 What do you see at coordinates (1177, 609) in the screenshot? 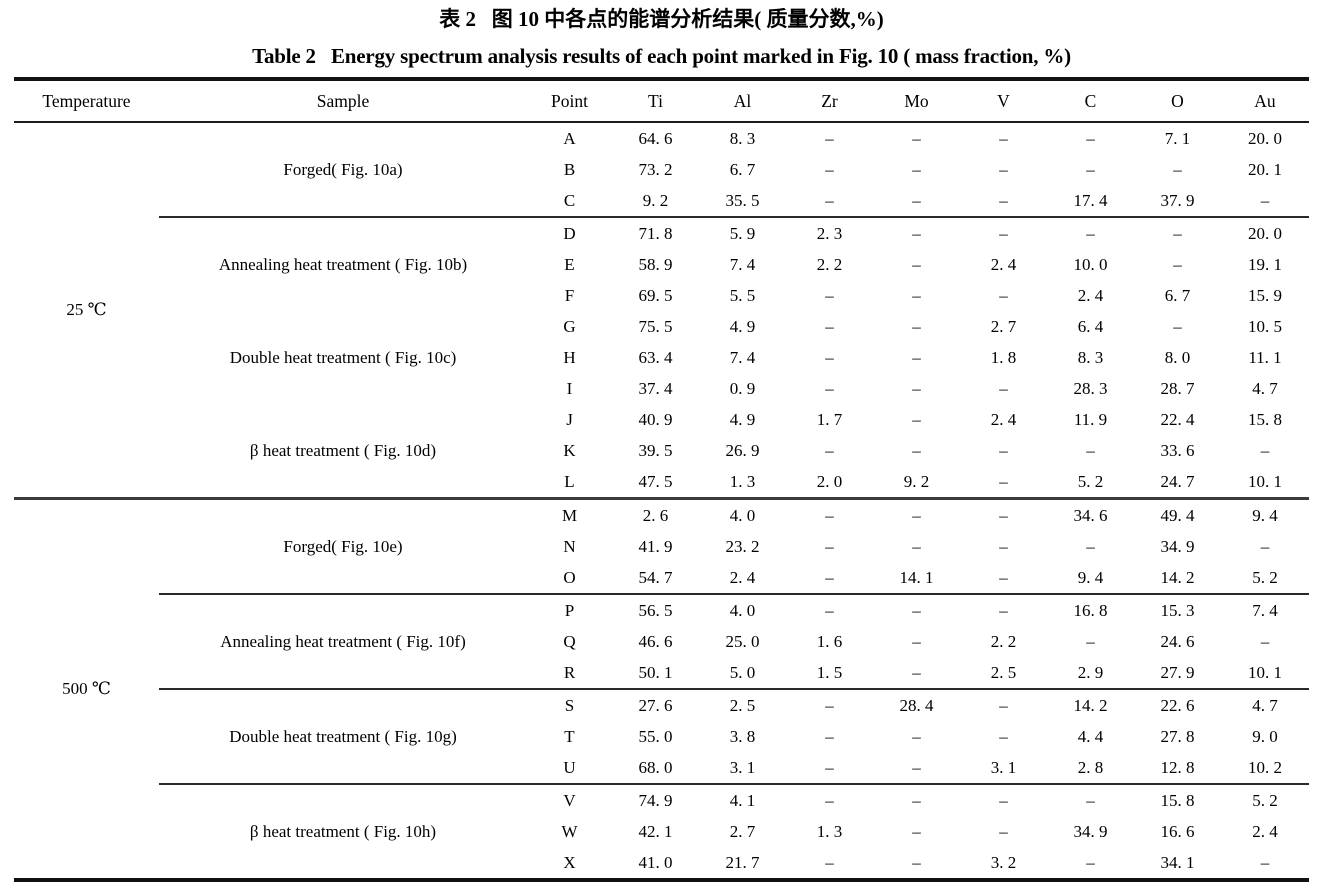
I see `value-cell-o: 15. 3` at bounding box center [1177, 609].